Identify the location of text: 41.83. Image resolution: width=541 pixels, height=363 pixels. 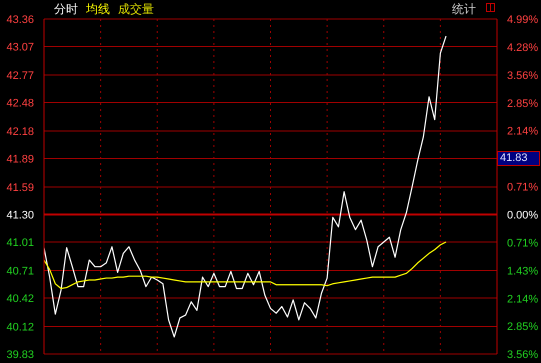
(518, 158).